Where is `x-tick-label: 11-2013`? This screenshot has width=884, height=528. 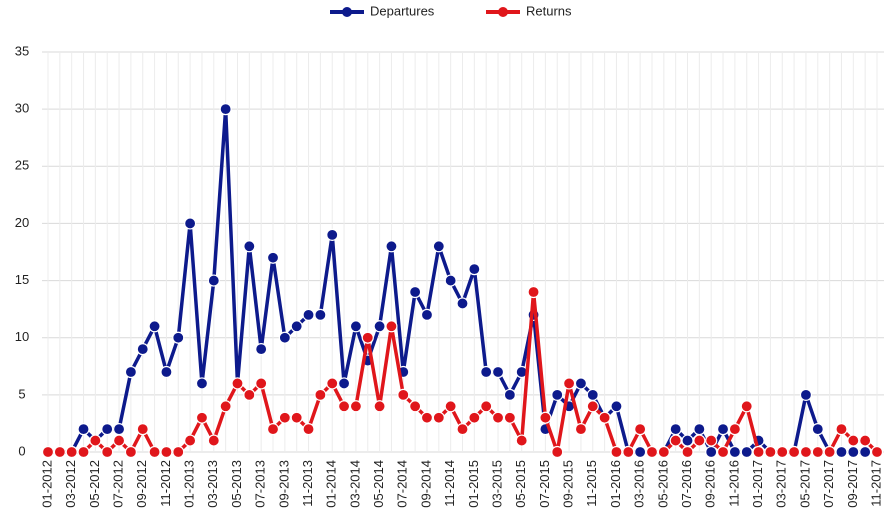 x-tick-label: 11-2013 is located at coordinates (307, 483).